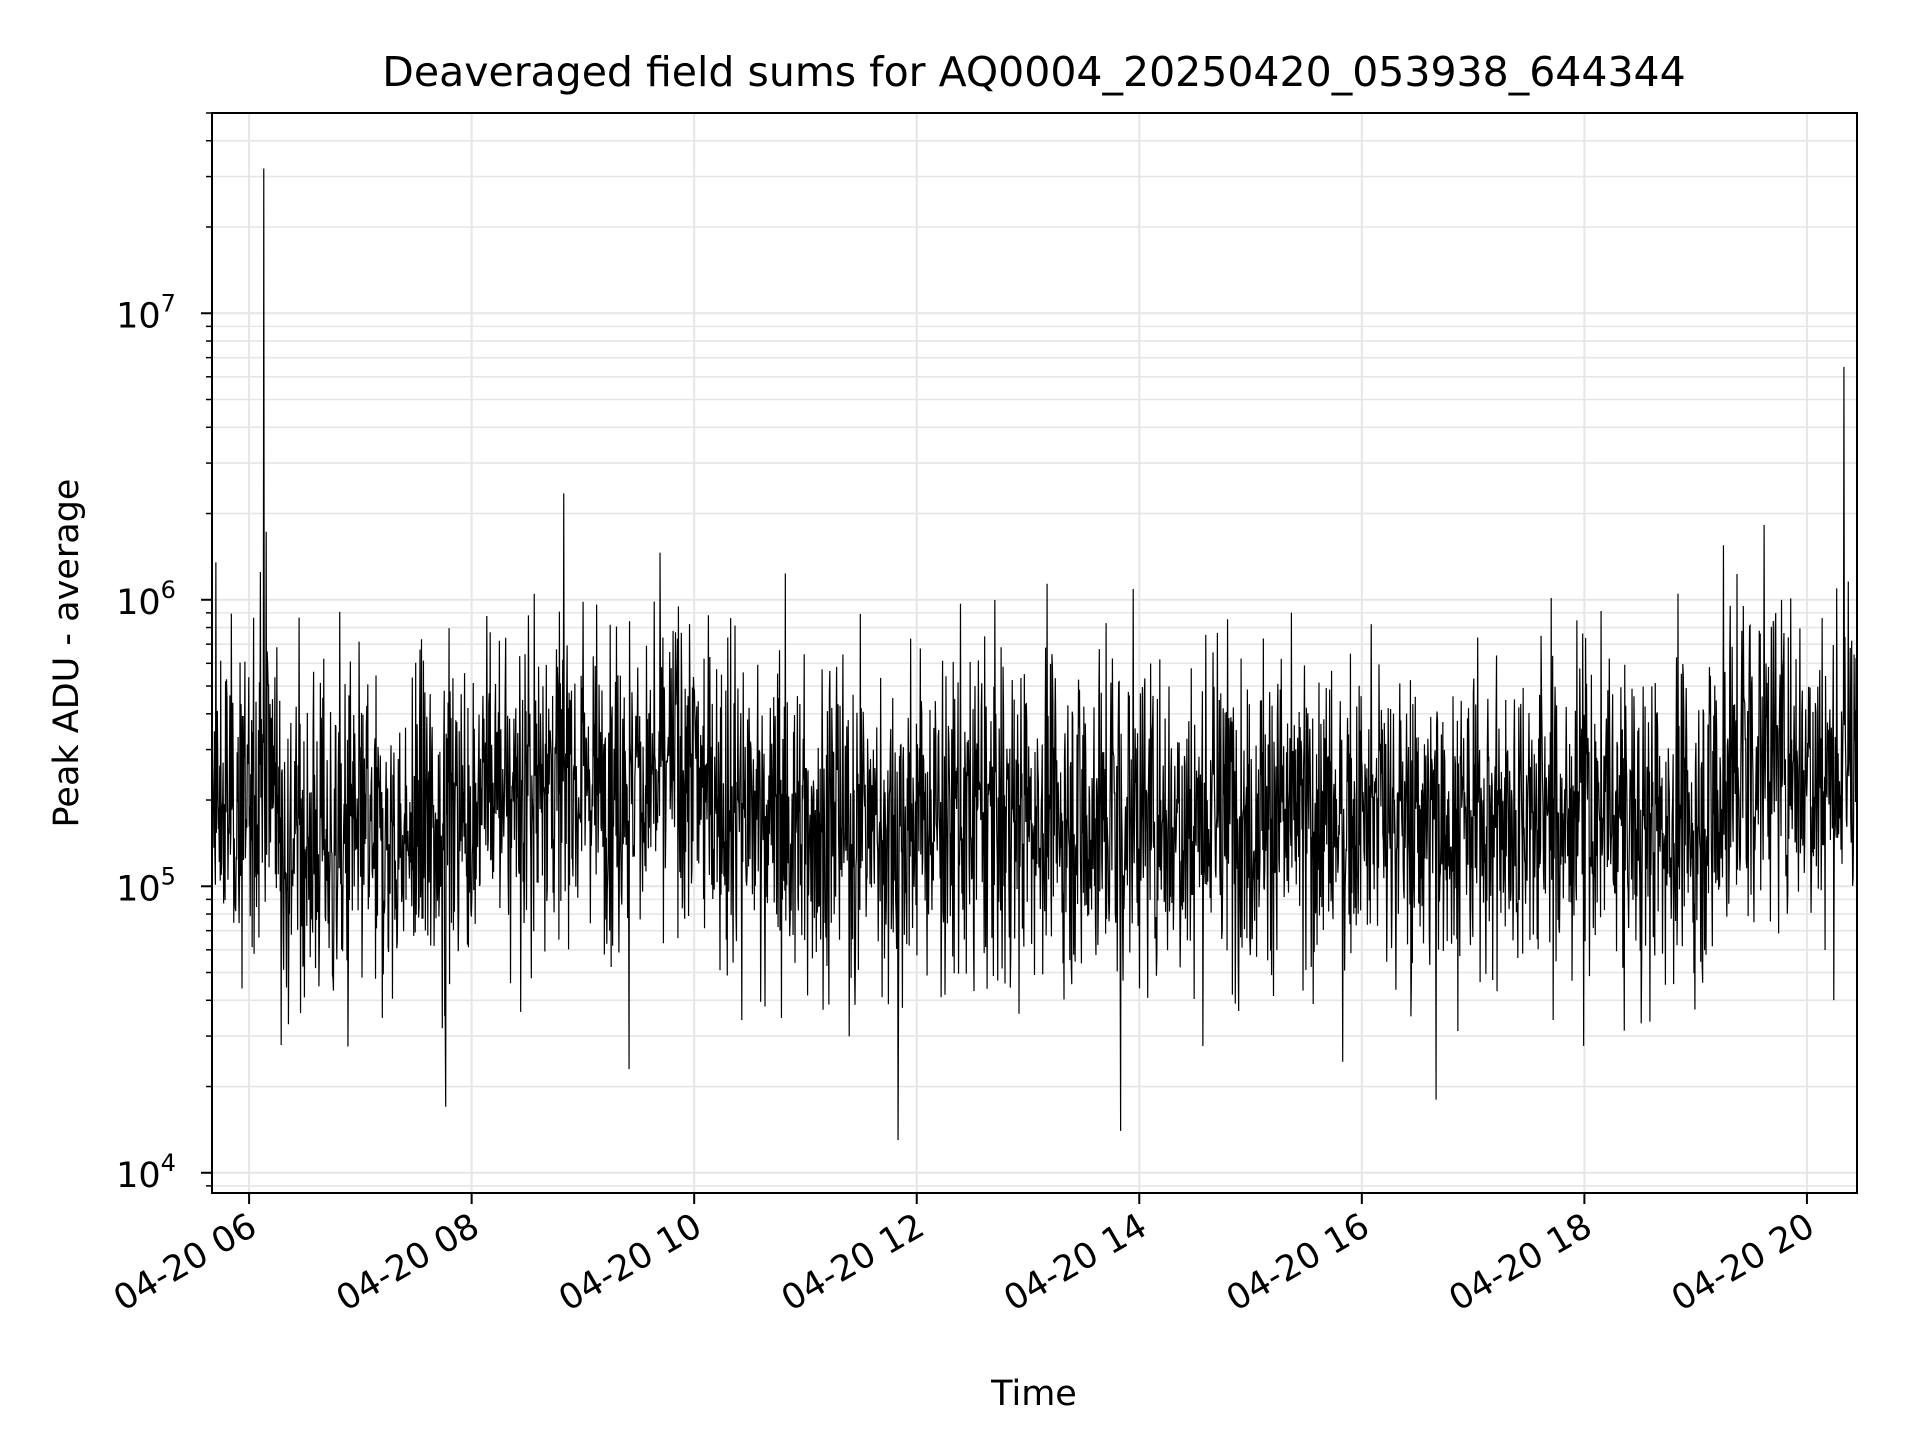 Image resolution: width=1920 pixels, height=1440 pixels. Describe the element at coordinates (168, 1163) in the screenshot. I see `y-tick-exponent: 4` at that location.